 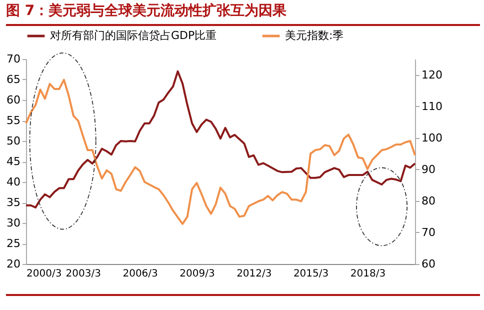 I want to click on chart-title: 图 7：美元弱与全球美元流动性扩张互为因果, so click(x=147, y=10).